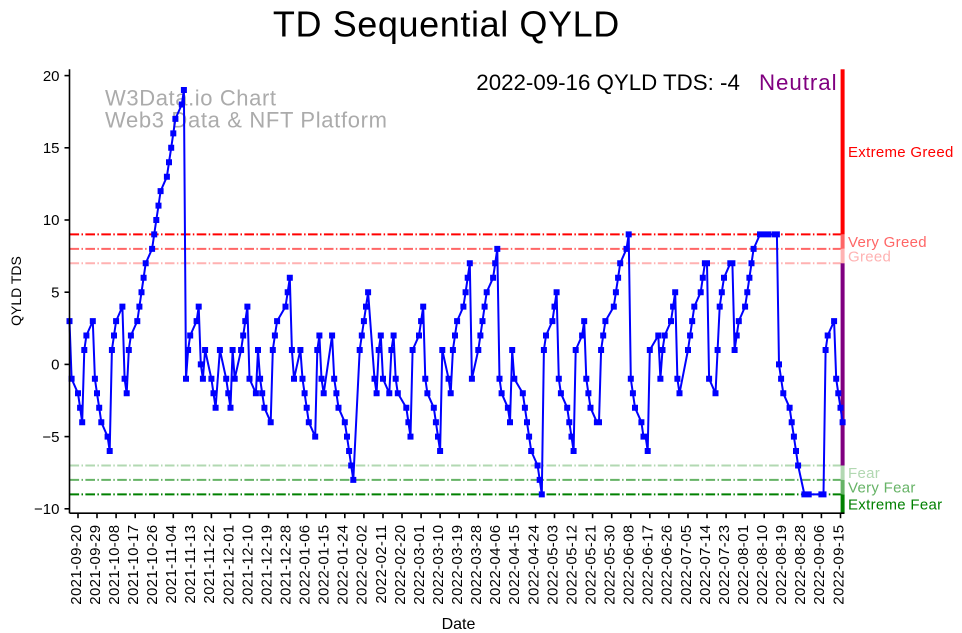 This screenshot has height=633, width=962. Describe the element at coordinates (819, 565) in the screenshot. I see `svg-text: 2022-09-06` at that location.